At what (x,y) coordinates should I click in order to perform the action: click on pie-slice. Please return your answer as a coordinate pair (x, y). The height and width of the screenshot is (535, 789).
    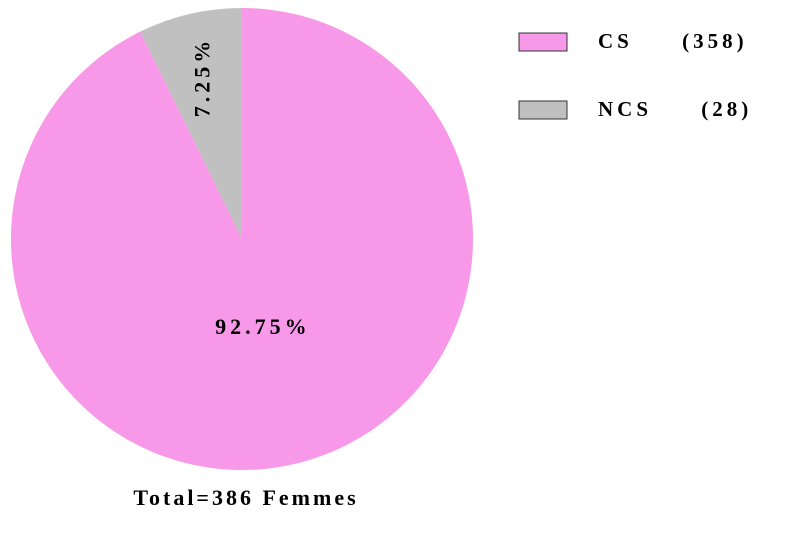
    Looking at the image, I should click on (191, 123).